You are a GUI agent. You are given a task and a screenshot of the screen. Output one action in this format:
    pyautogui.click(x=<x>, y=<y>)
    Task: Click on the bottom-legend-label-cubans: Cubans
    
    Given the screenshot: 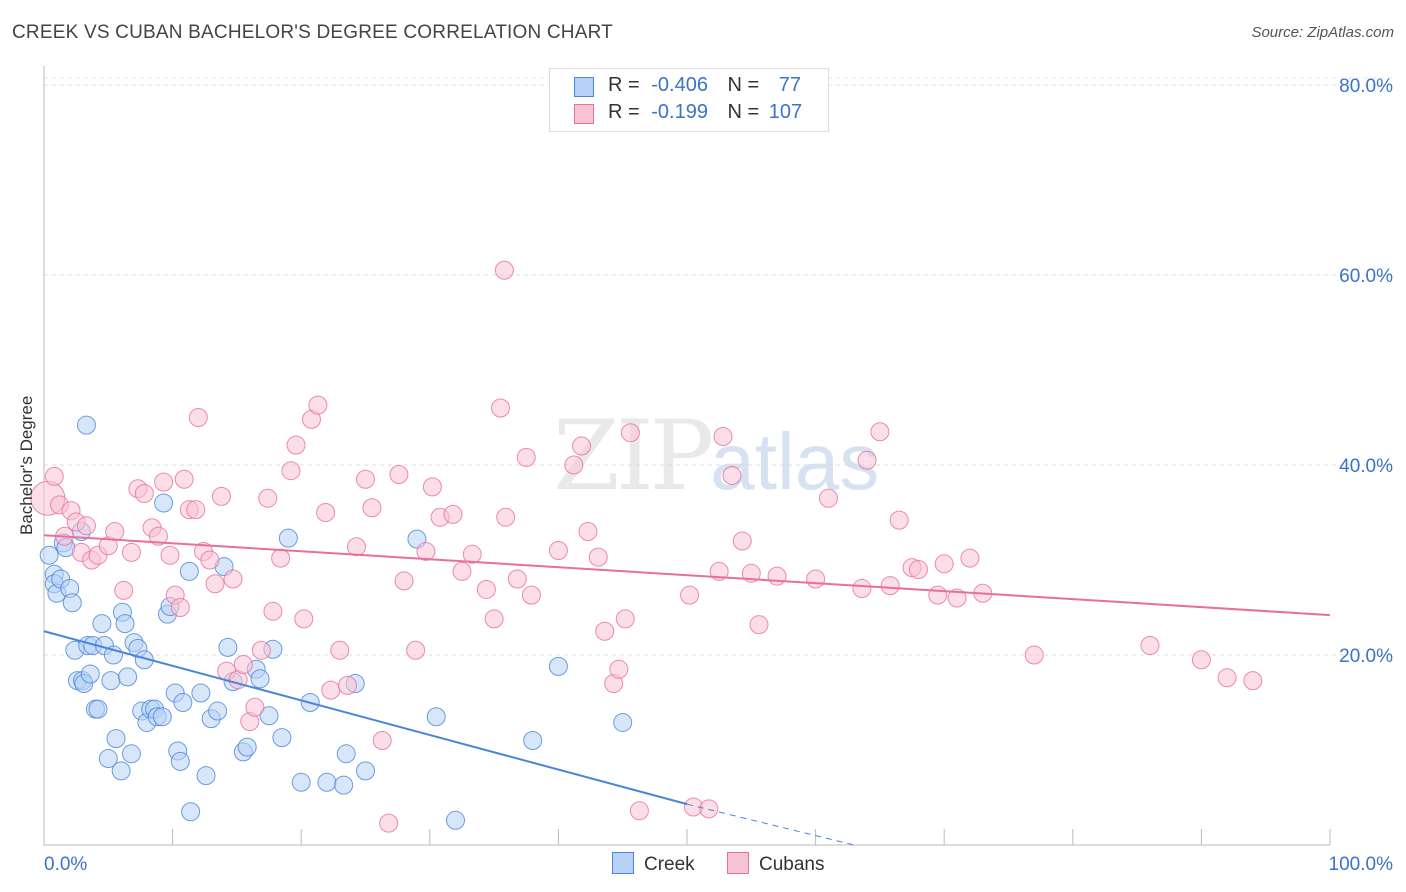 What is the action you would take?
    pyautogui.click(x=792, y=864)
    